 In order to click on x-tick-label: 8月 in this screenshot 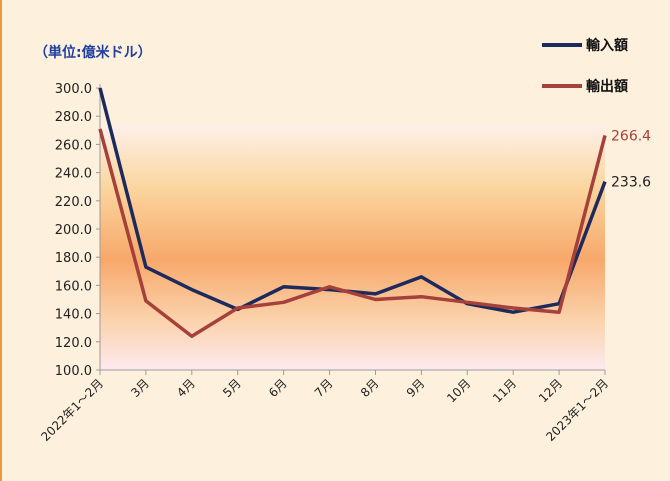, I will do `click(370, 388)`.